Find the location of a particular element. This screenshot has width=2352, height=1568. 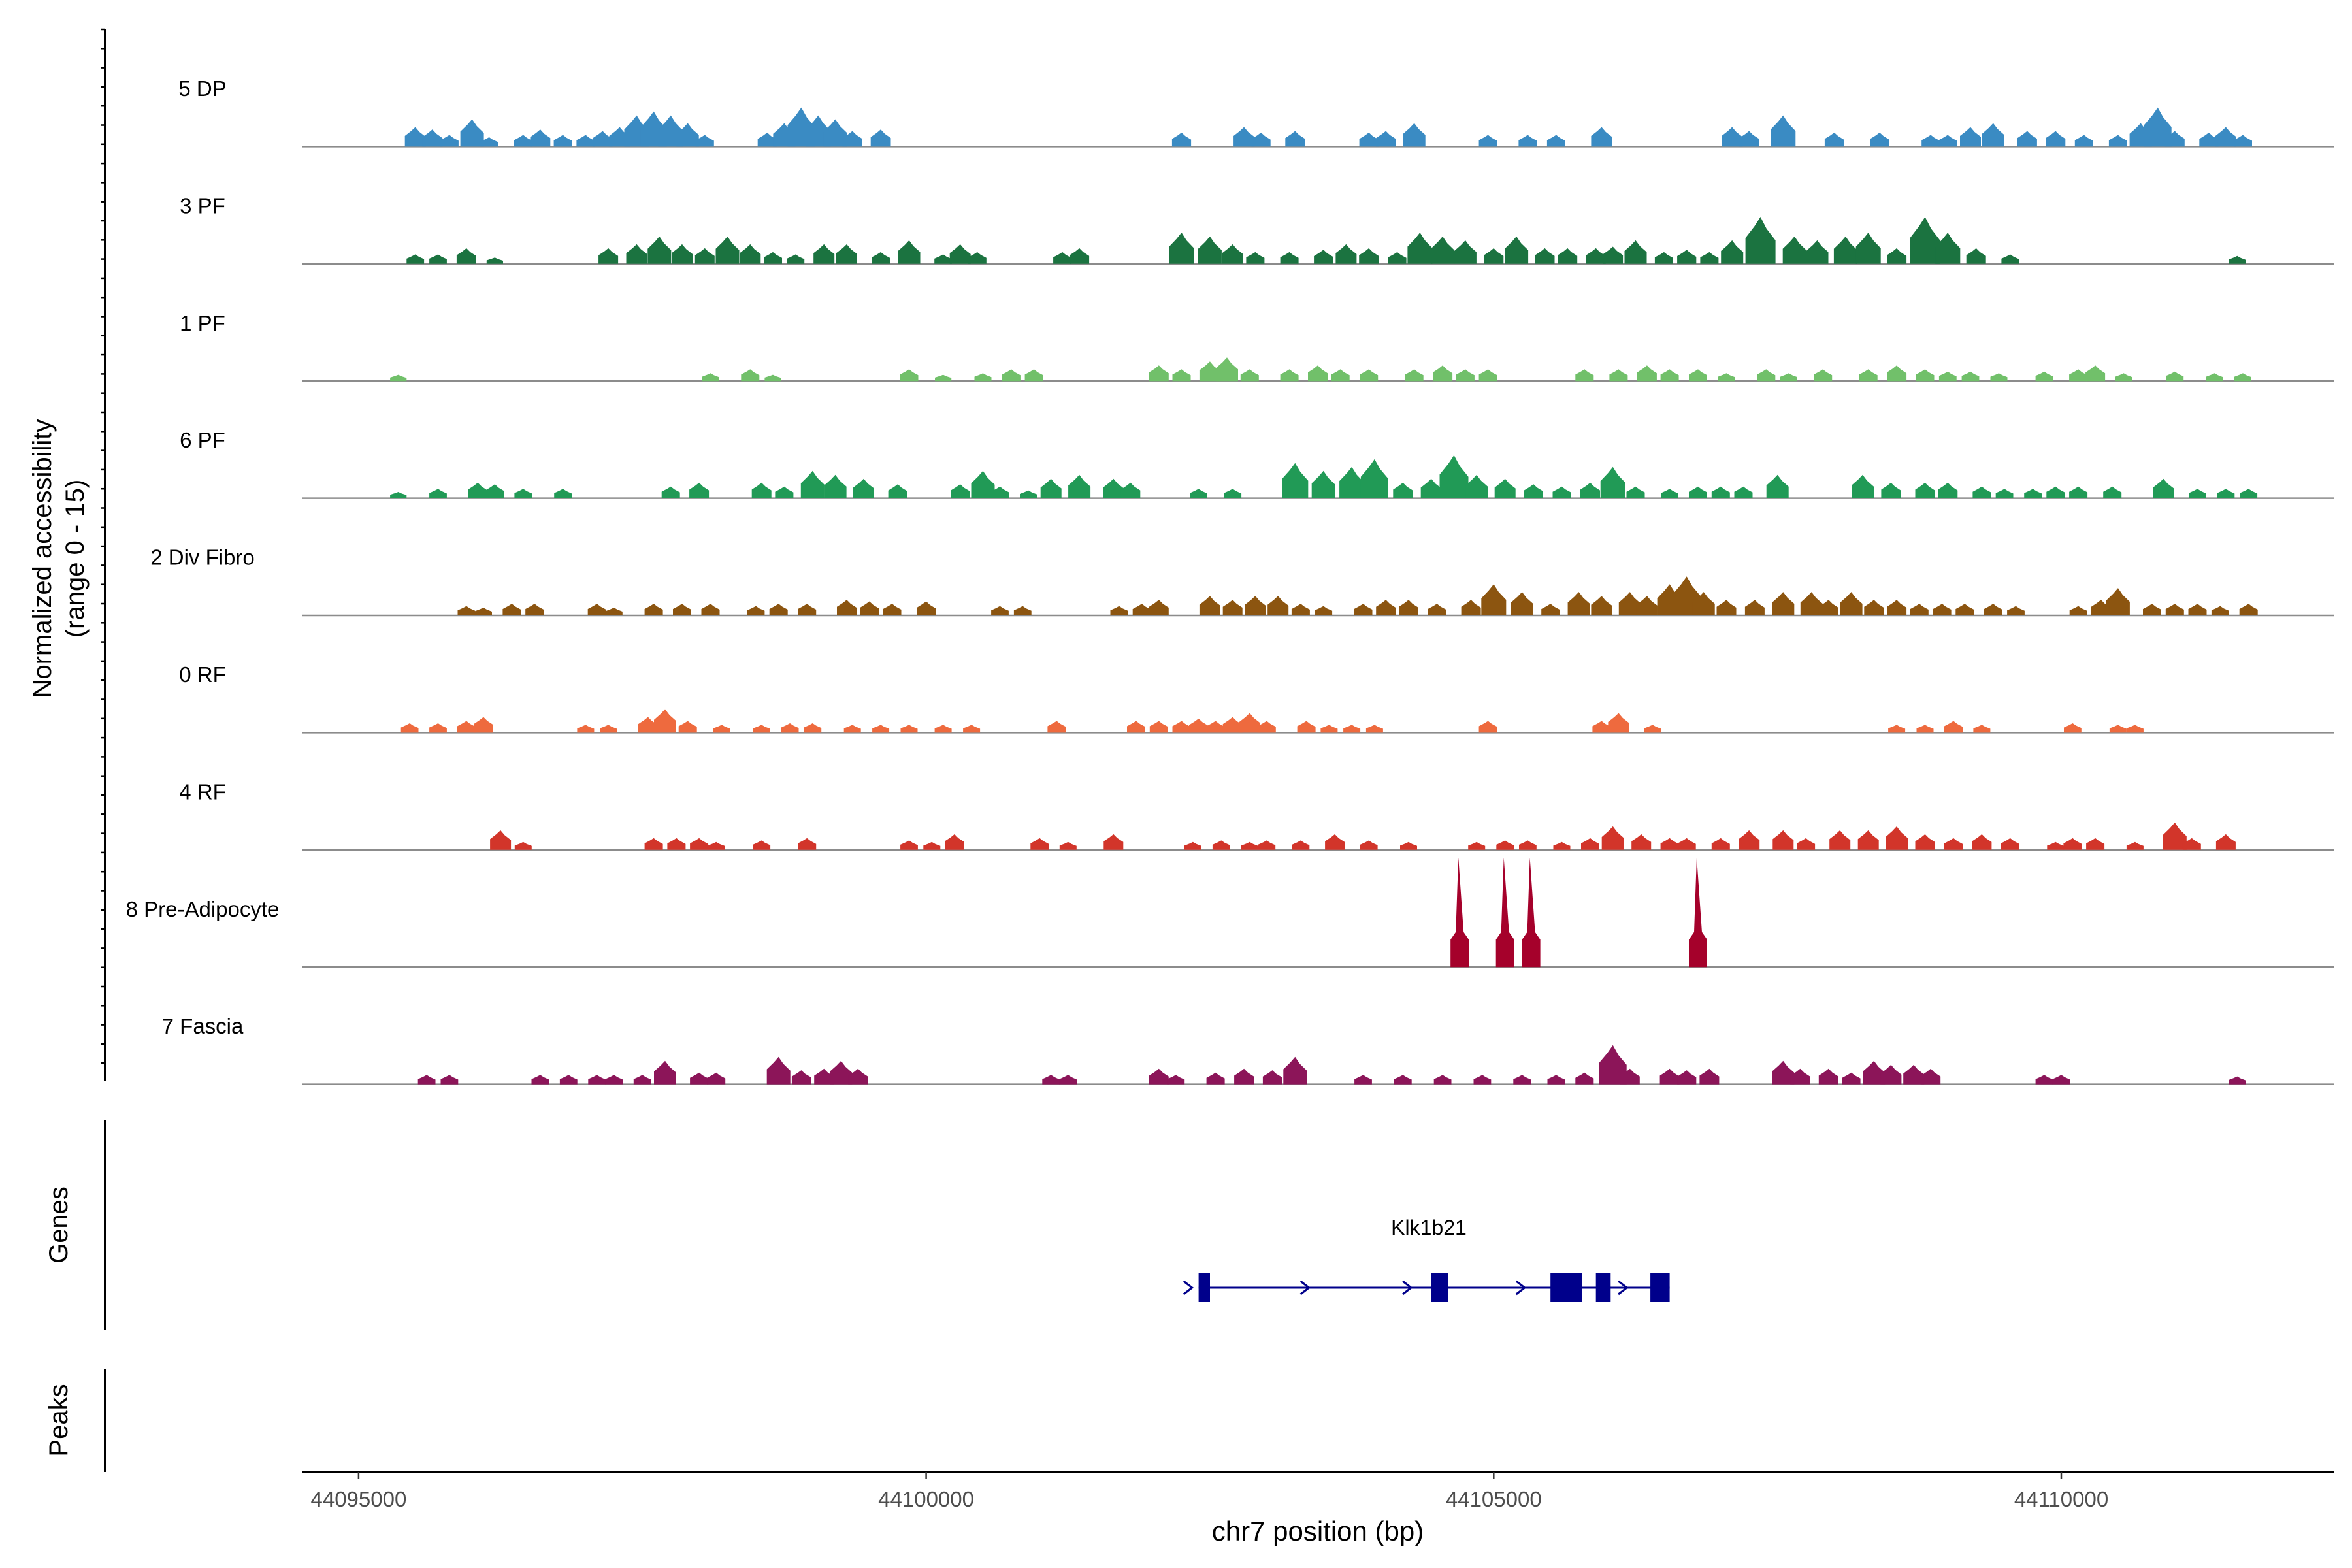

gene-exon is located at coordinates (1660, 1287).